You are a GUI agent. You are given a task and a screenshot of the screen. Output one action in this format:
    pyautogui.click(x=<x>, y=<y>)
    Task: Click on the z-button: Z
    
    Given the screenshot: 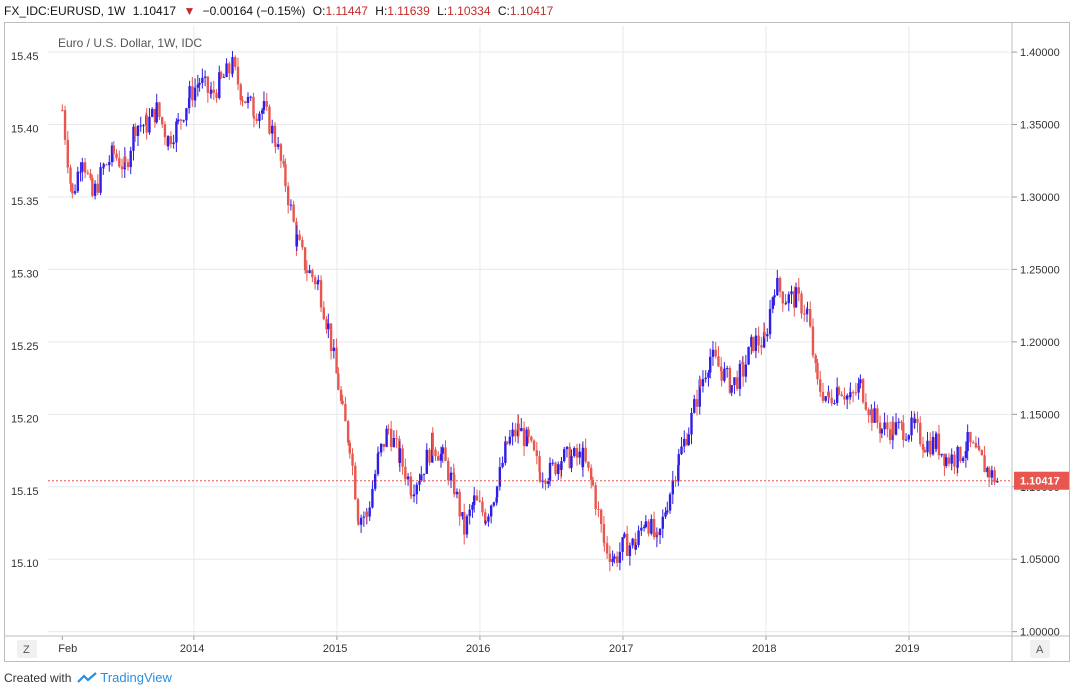 What is the action you would take?
    pyautogui.click(x=26, y=650)
    